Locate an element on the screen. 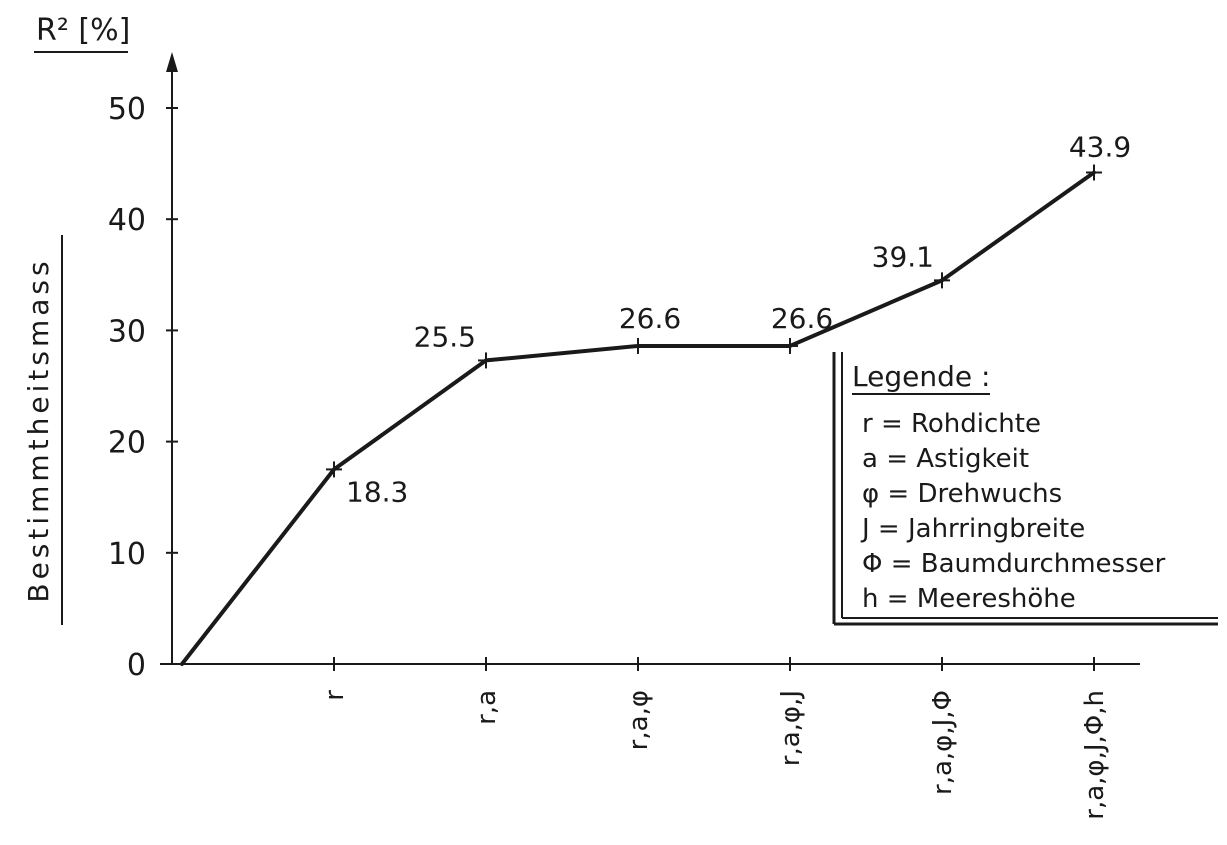  x-category-label: r,a,φ,J is located at coordinates (791, 728).